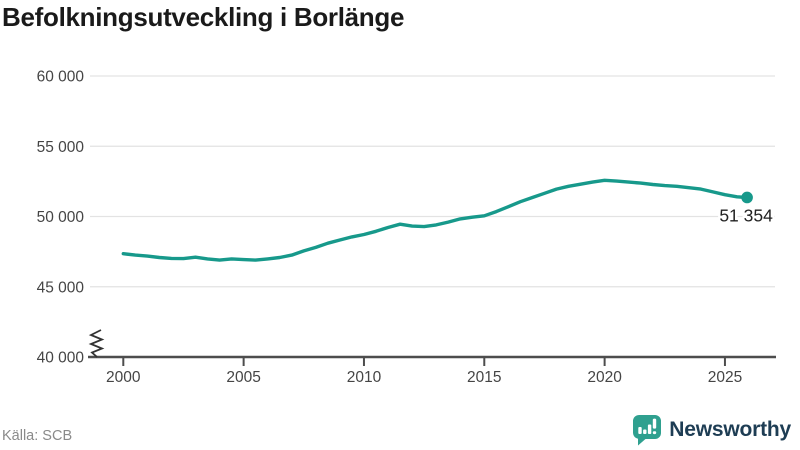  What do you see at coordinates (484, 377) in the screenshot?
I see `x-tick-label: 2015` at bounding box center [484, 377].